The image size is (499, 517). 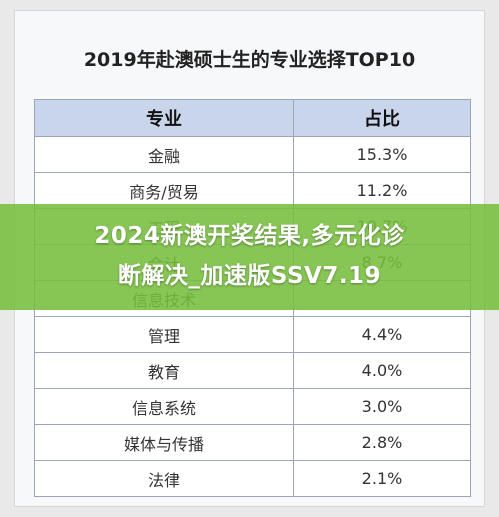 What do you see at coordinates (382, 154) in the screenshot?
I see `table-cell: 15.3%` at bounding box center [382, 154].